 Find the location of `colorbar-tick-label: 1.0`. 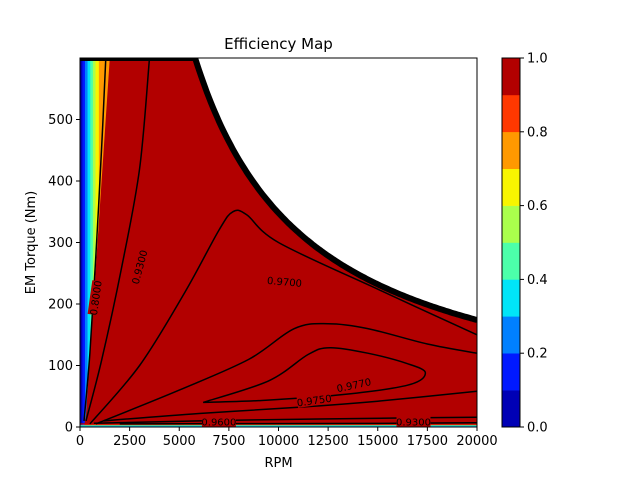

colorbar-tick-label: 1.0 is located at coordinates (537, 59).